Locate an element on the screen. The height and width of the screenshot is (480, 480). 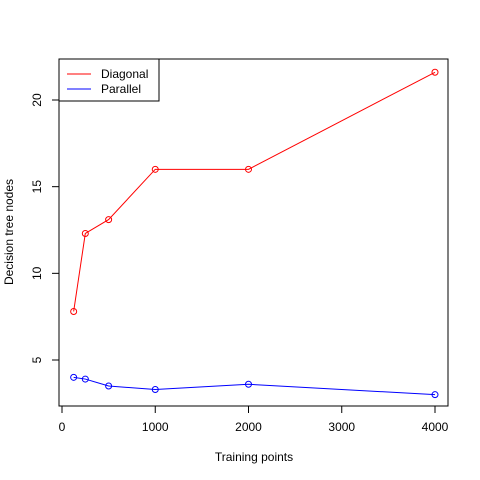
y-axis: 5 10 15 20 is located at coordinates (44, 228).